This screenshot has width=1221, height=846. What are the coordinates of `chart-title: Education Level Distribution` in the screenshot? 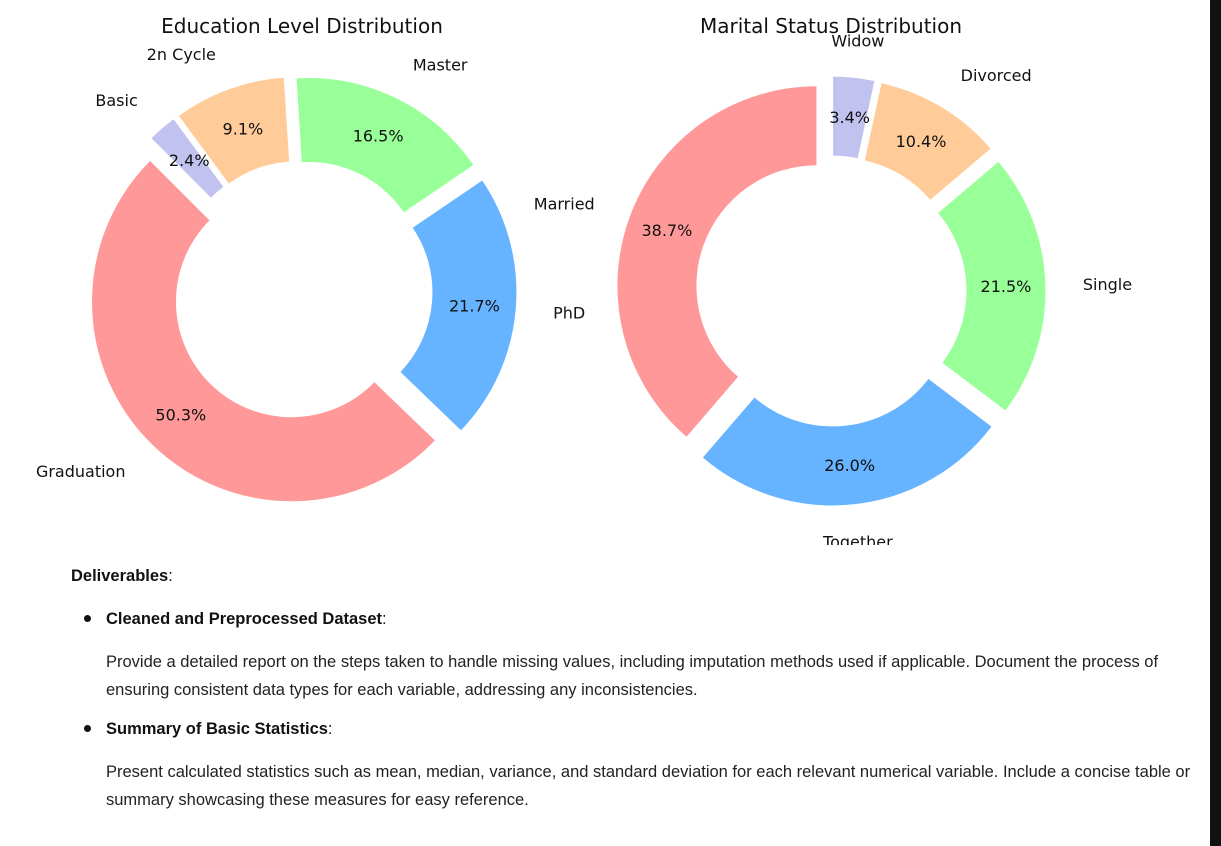 It's located at (302, 26).